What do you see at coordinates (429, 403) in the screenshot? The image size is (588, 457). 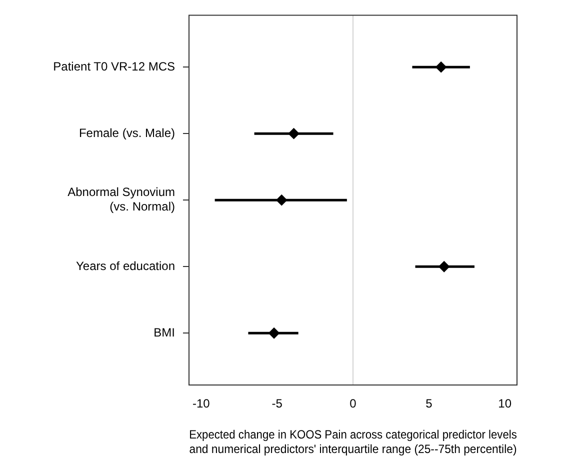 I see `x-tick-label: 5` at bounding box center [429, 403].